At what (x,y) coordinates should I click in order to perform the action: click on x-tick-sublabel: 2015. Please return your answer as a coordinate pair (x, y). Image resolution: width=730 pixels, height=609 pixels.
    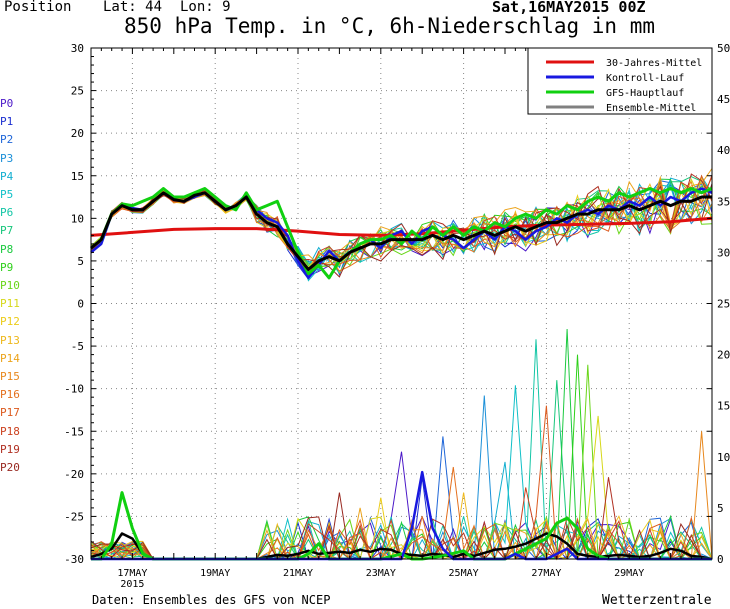
    Looking at the image, I should click on (132, 584).